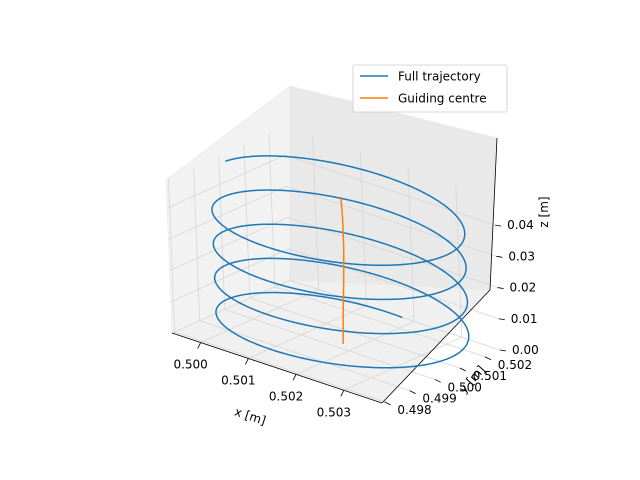  What do you see at coordinates (525, 350) in the screenshot?
I see `z-tick-label: 0.00` at bounding box center [525, 350].